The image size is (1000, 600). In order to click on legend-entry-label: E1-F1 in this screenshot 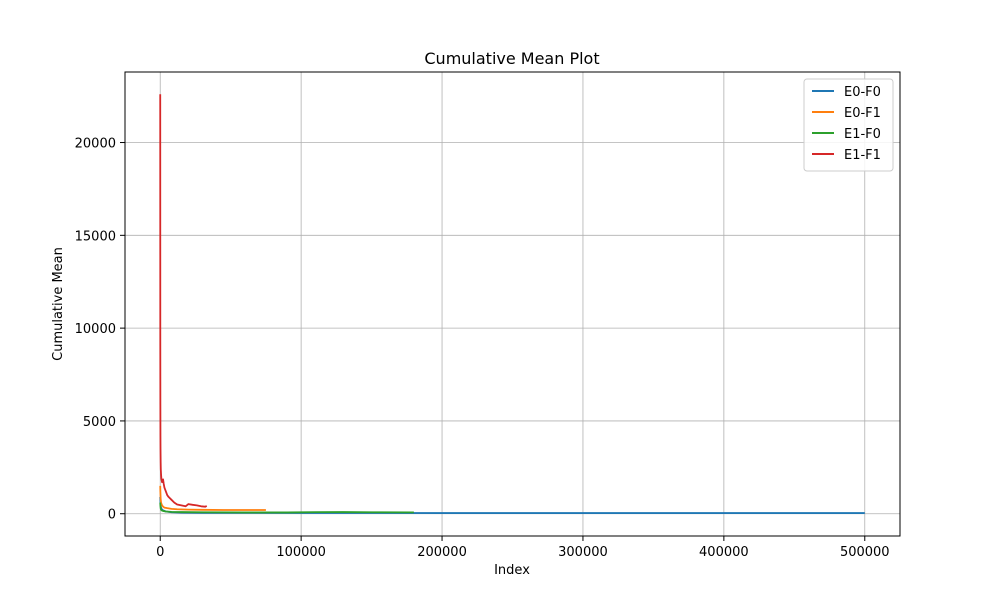, I will do `click(862, 155)`.